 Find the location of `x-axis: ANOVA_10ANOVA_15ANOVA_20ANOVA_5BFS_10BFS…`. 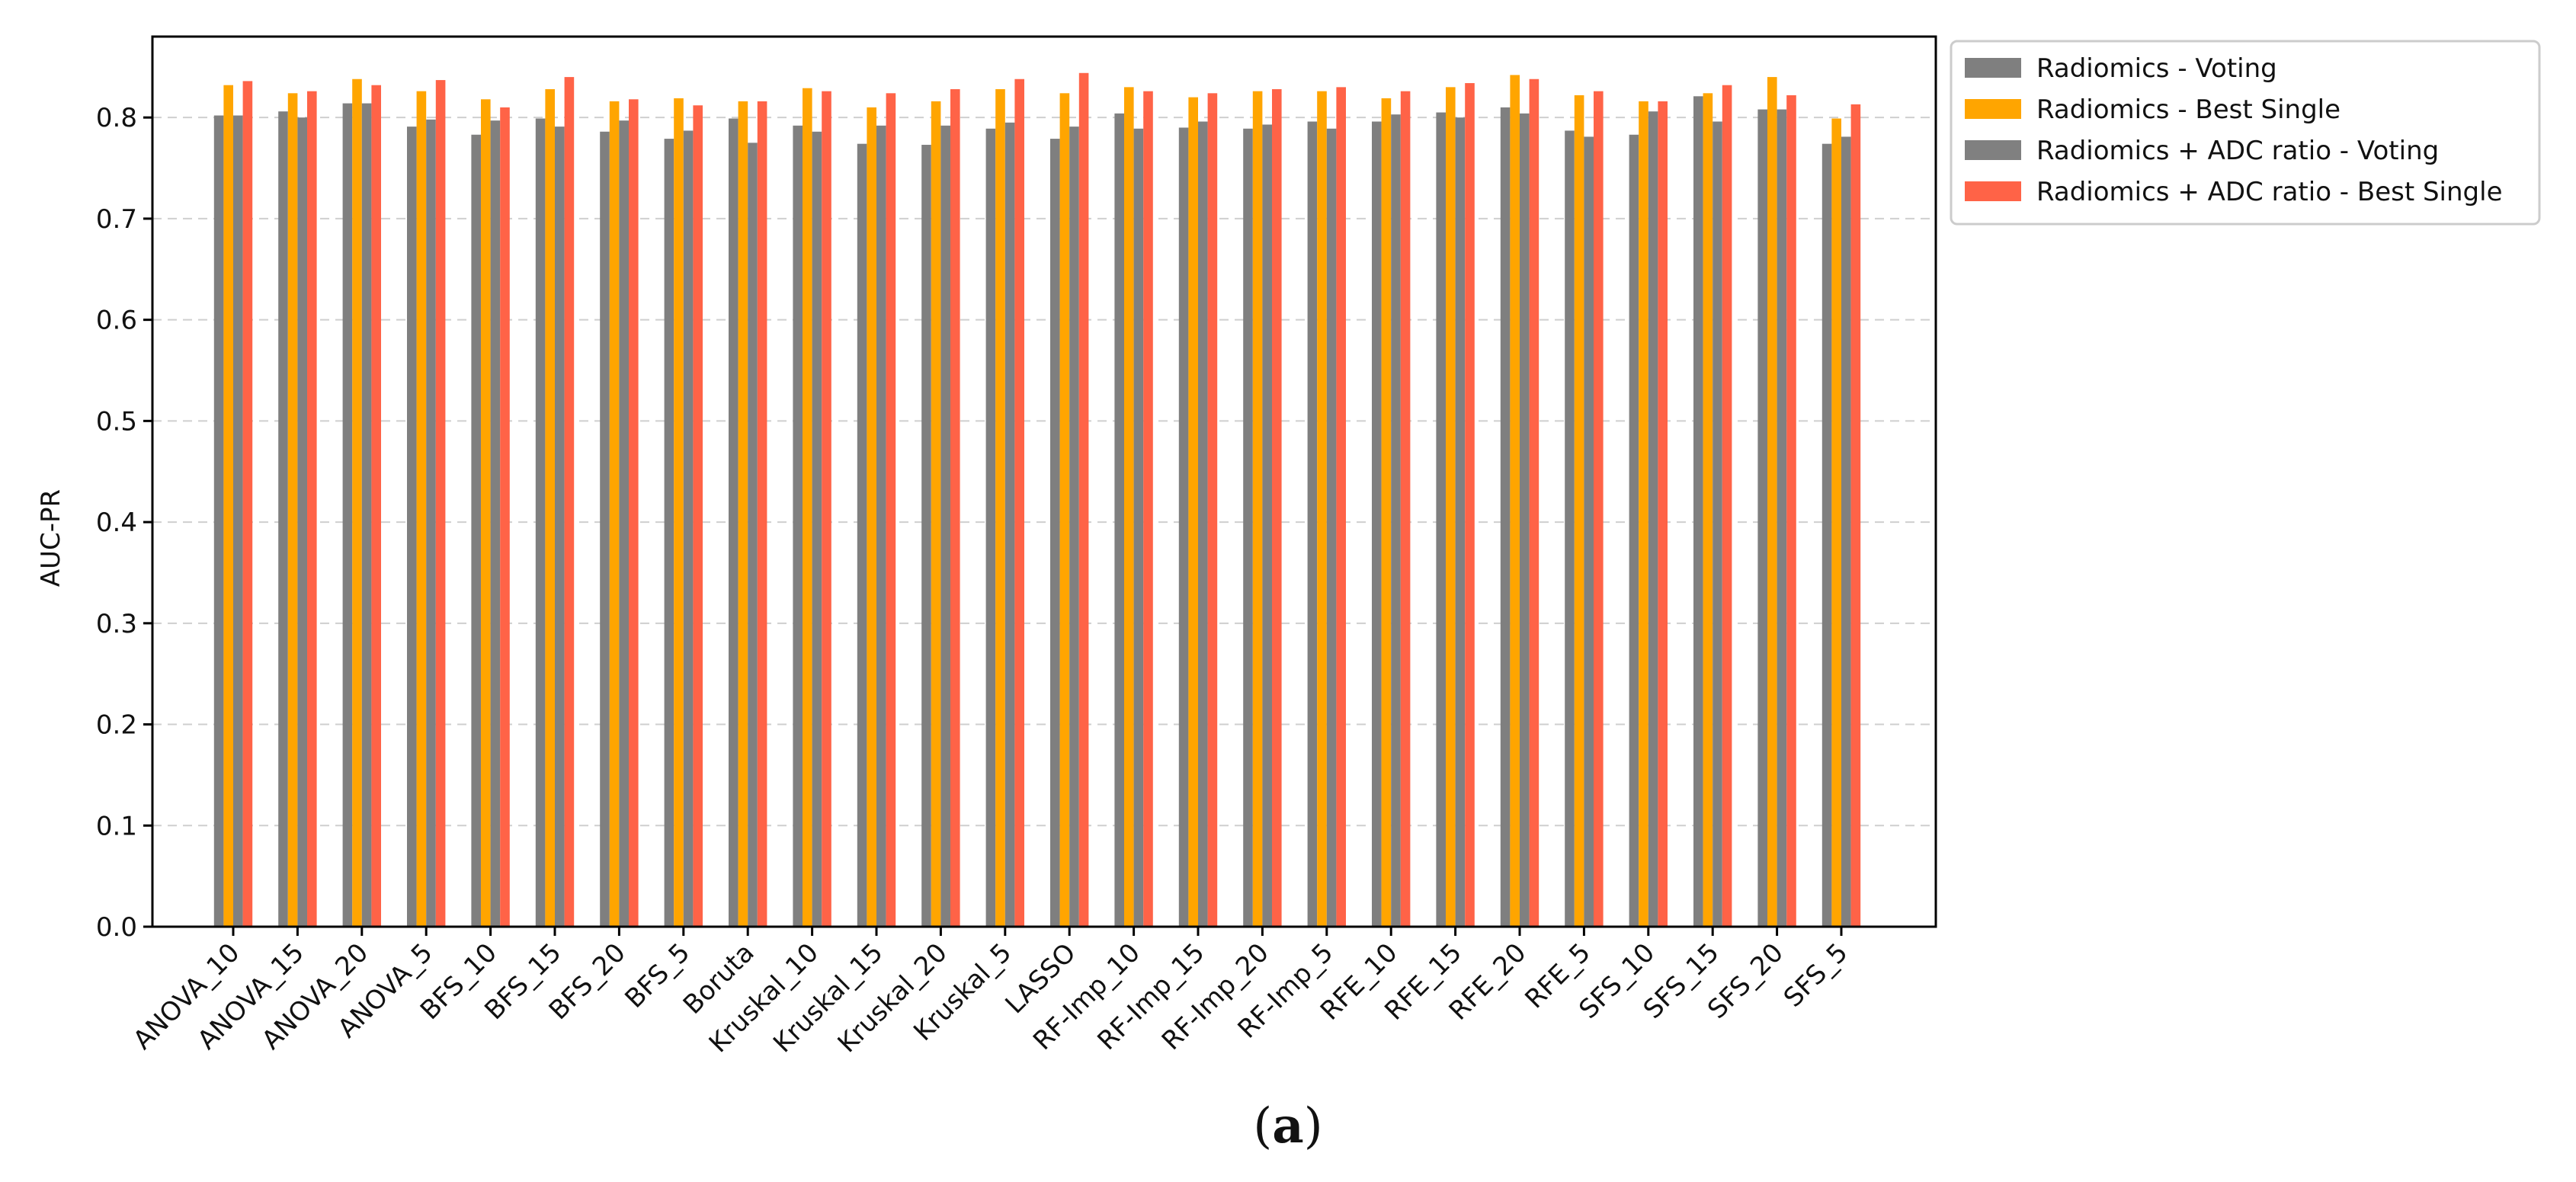

x-axis: ANOVA_10ANOVA_15ANOVA_20ANOVA_5BFS_10BFS… is located at coordinates (990, 993).